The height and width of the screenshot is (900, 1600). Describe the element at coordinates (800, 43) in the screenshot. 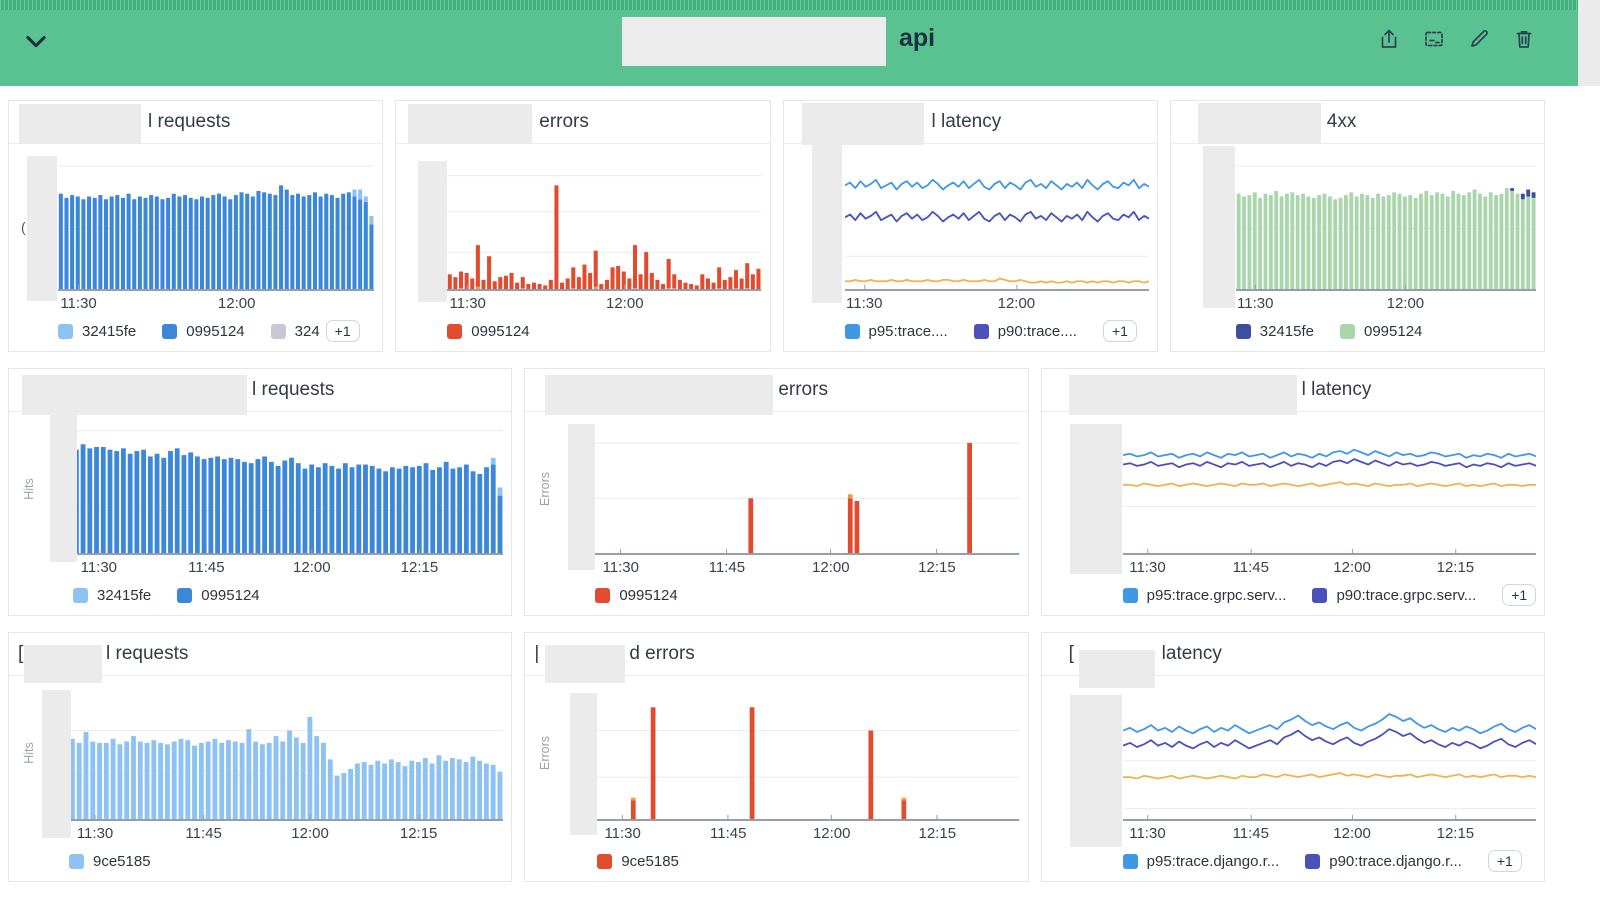

I see `dashboard-header: api` at that location.